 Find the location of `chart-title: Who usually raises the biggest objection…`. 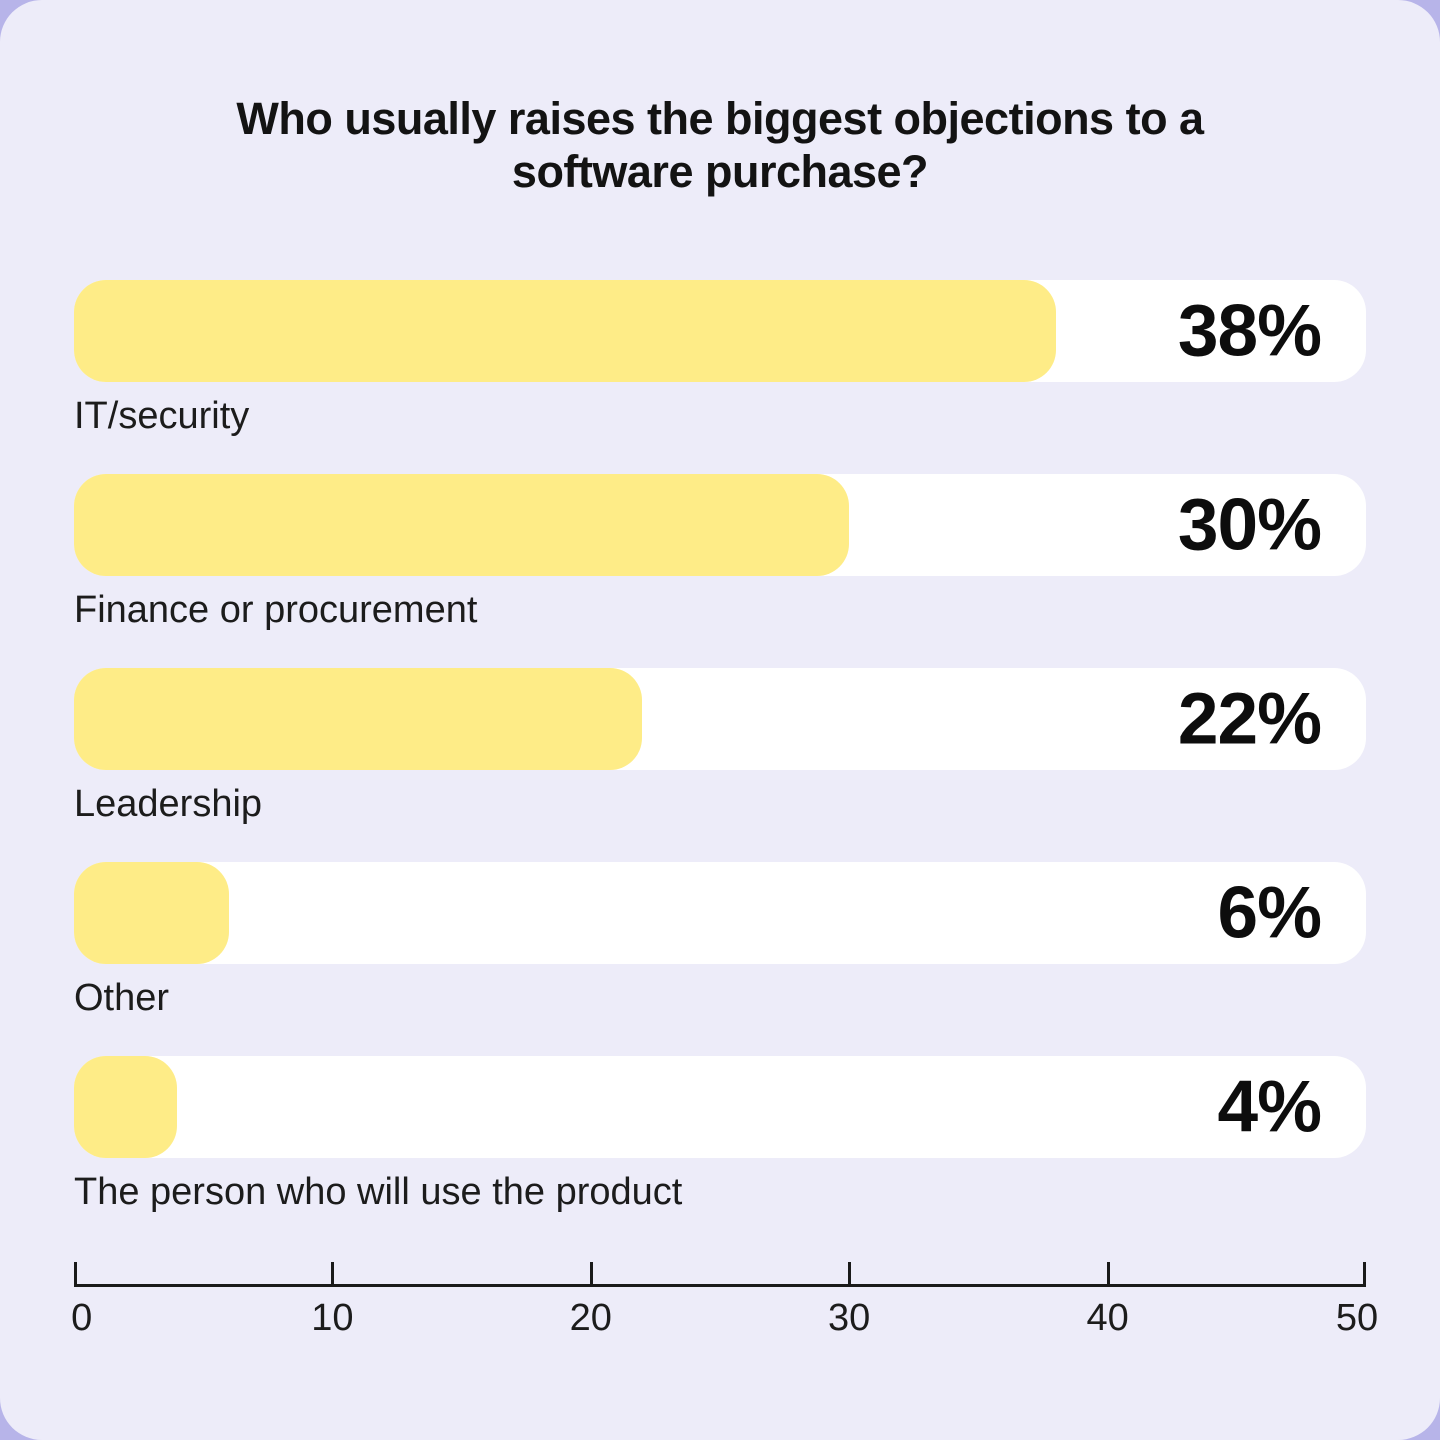

chart-title: Who usually raises the biggest objection… is located at coordinates (720, 99).